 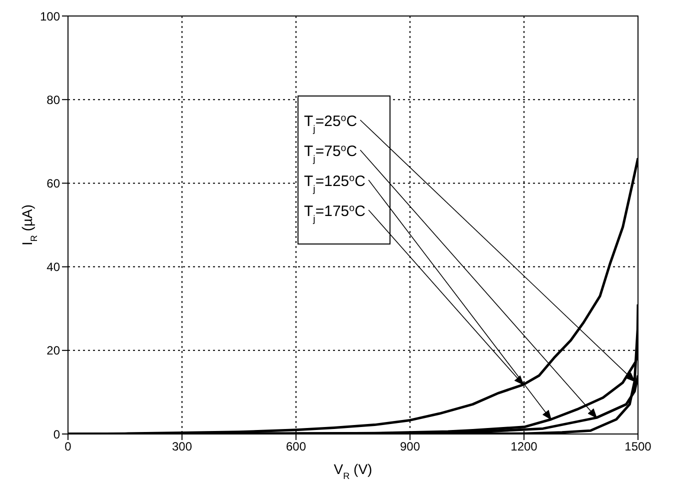 What do you see at coordinates (68, 447) in the screenshot?
I see `x-tick-label: 0` at bounding box center [68, 447].